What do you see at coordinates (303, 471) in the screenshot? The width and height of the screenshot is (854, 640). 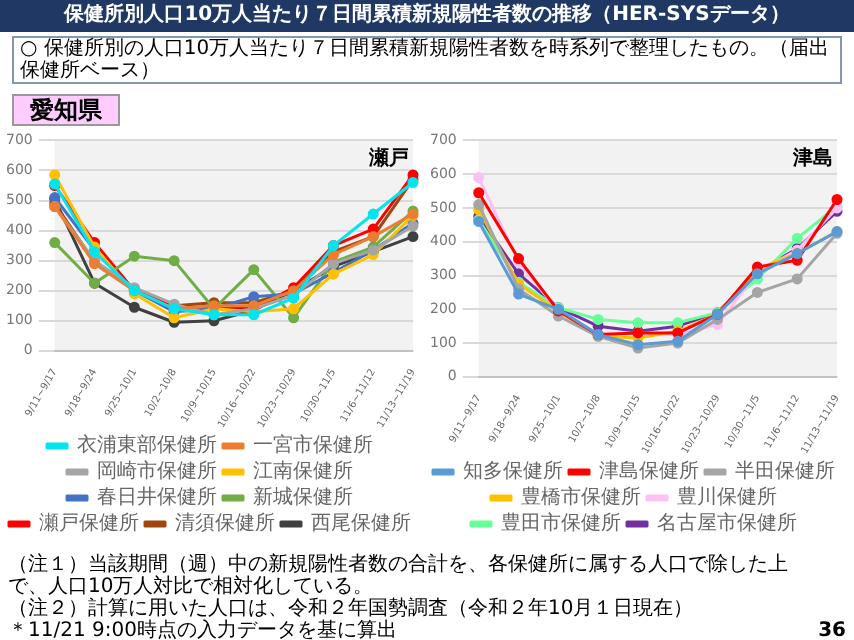 I see `legend-label: 江南保健所` at bounding box center [303, 471].